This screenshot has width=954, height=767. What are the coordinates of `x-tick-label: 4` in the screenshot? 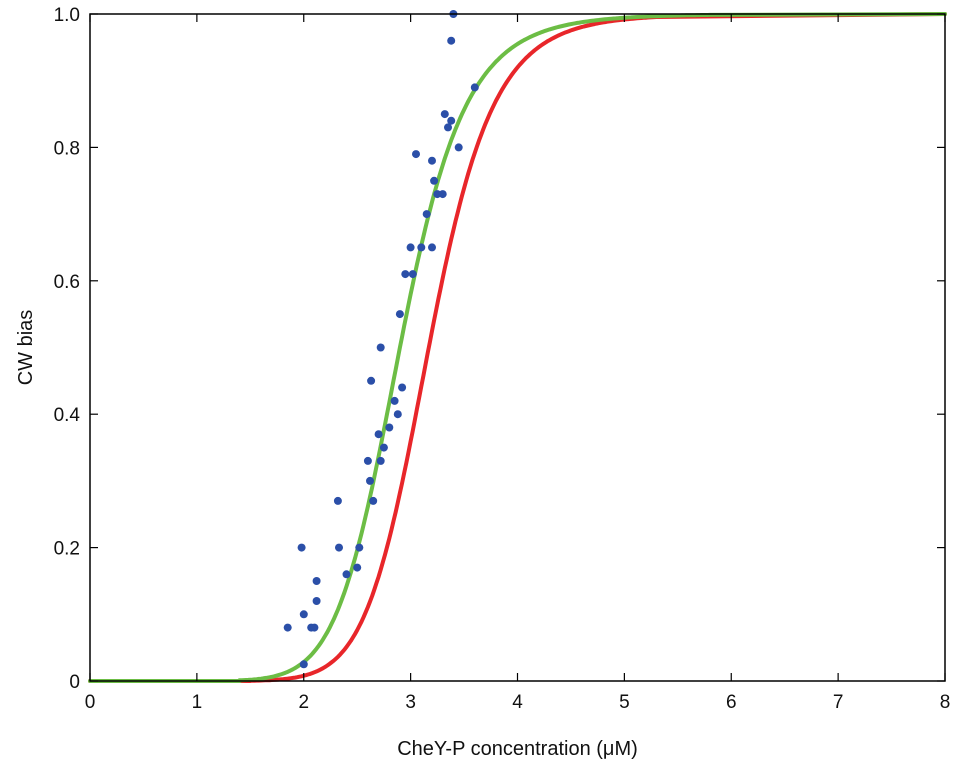 It's located at (517, 702).